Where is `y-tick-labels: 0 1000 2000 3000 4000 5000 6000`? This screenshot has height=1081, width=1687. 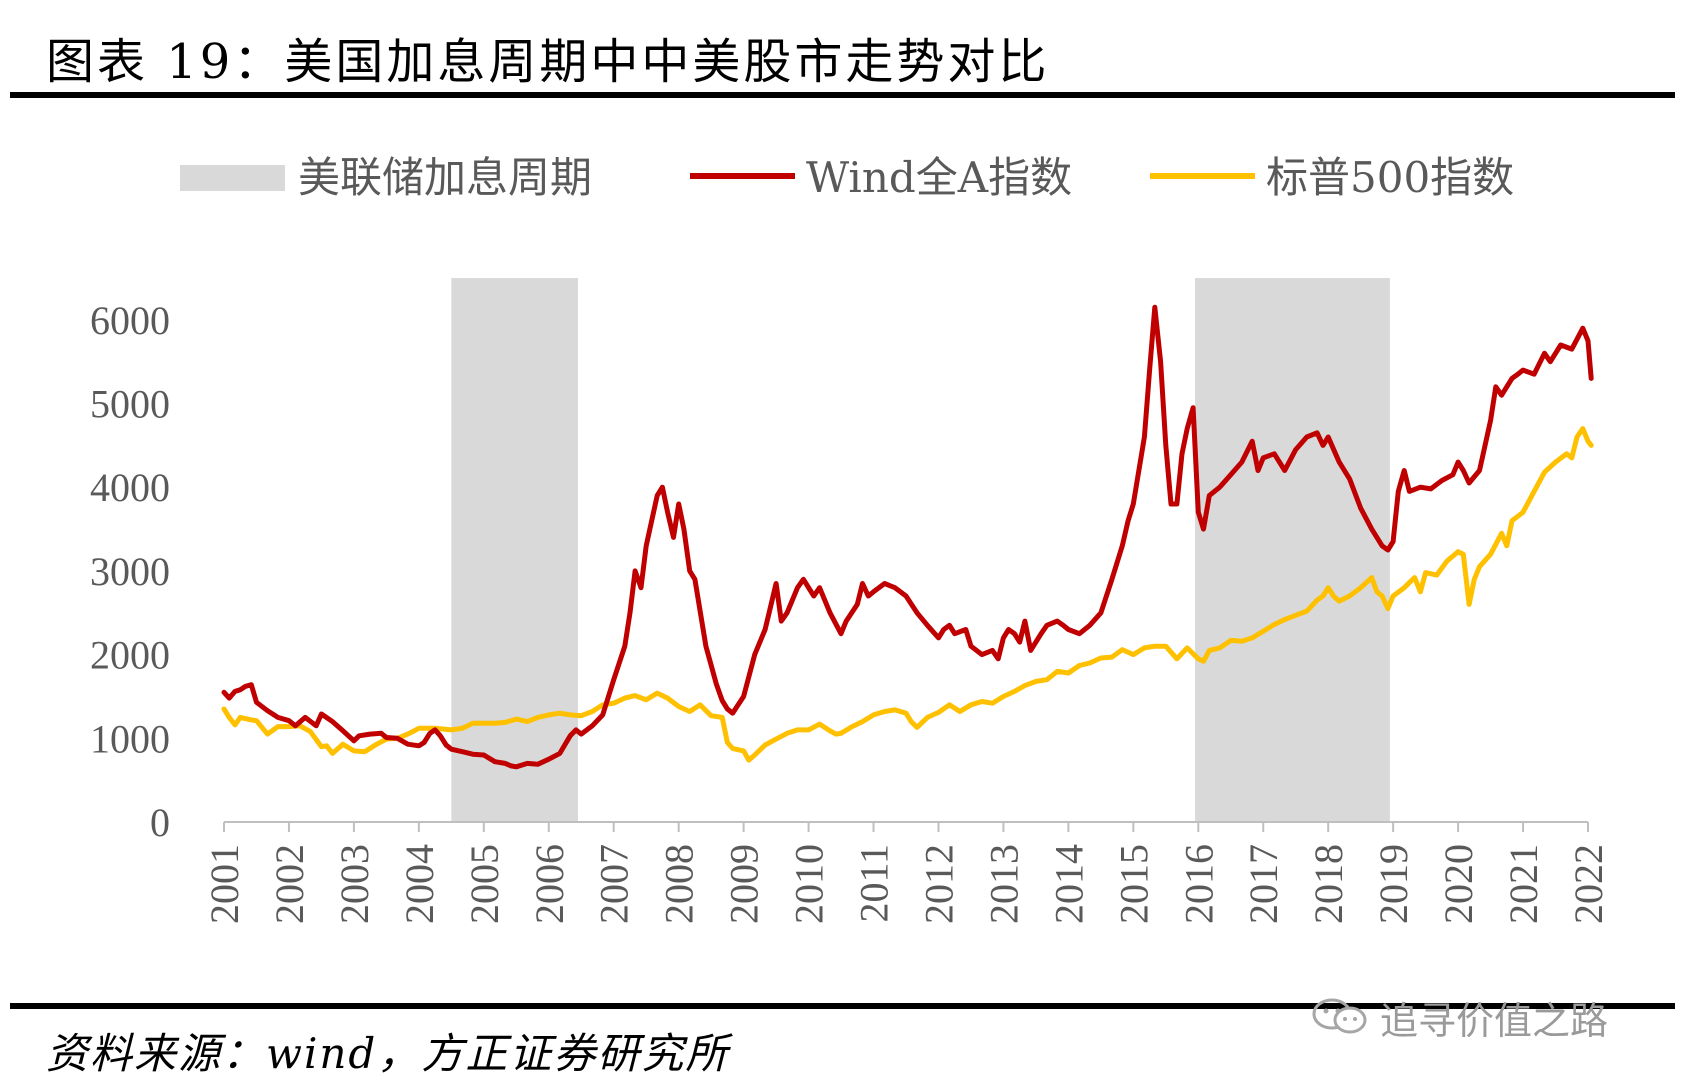 y-tick-labels: 0 1000 2000 3000 4000 5000 6000 is located at coordinates (130, 571).